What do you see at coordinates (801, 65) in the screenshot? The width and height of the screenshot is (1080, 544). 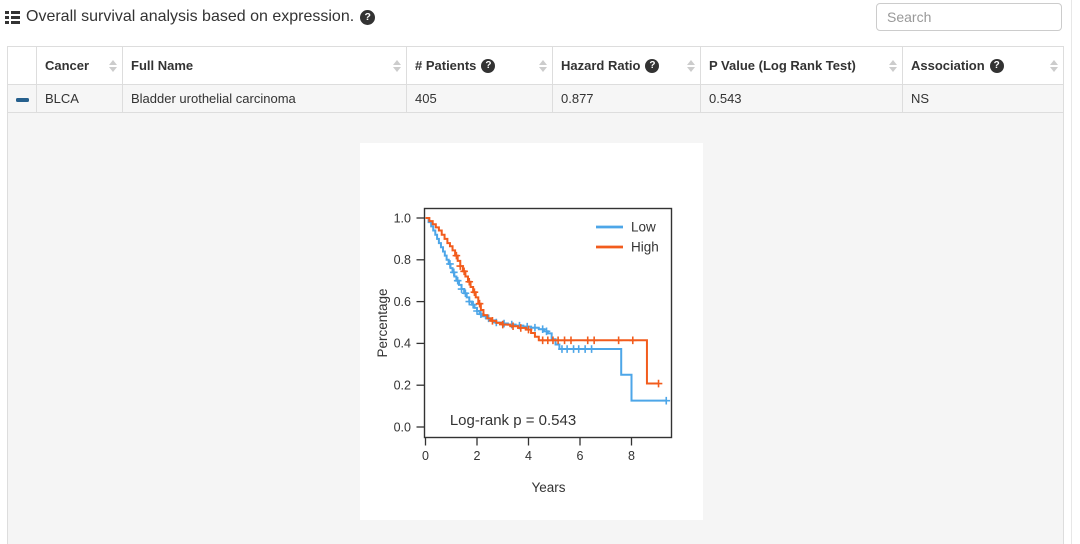 I see `header-p-value: P Value (Log Rank Test)` at bounding box center [801, 65].